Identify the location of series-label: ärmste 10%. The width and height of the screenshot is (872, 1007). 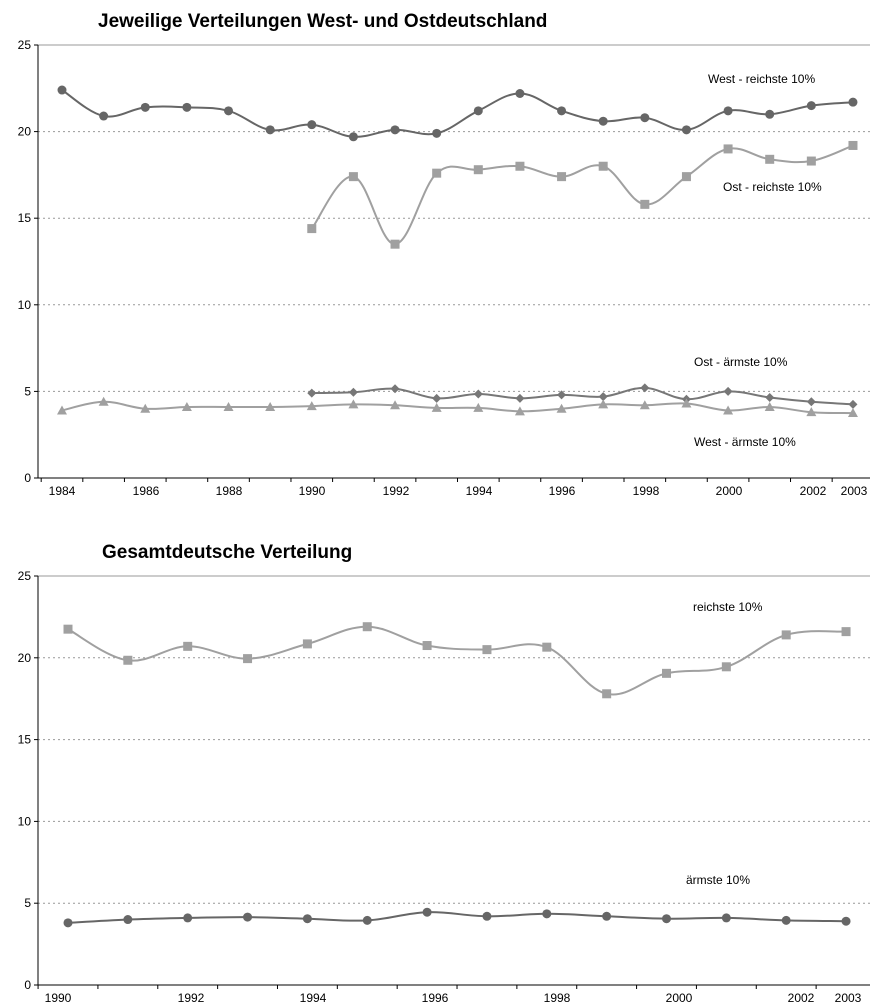
(718, 880).